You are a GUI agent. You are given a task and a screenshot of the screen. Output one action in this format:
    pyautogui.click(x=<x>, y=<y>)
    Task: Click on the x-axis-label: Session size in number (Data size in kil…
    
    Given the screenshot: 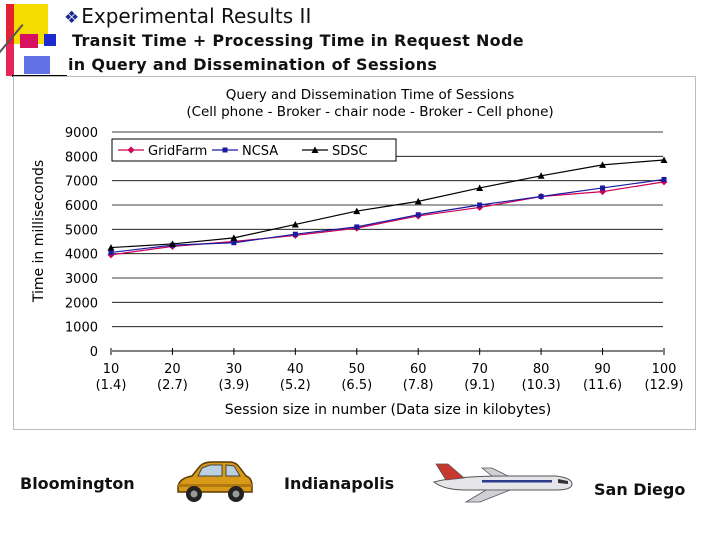 What is the action you would take?
    pyautogui.click(x=388, y=410)
    